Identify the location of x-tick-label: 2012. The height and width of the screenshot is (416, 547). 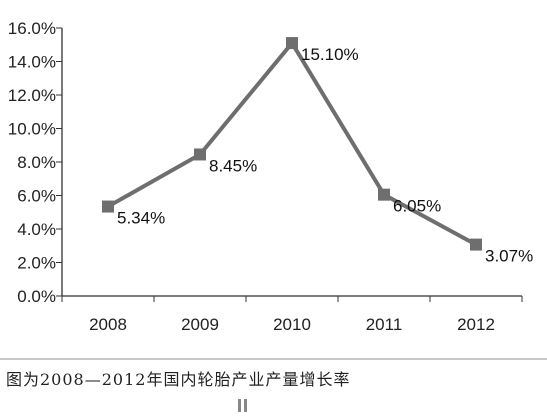
(476, 324).